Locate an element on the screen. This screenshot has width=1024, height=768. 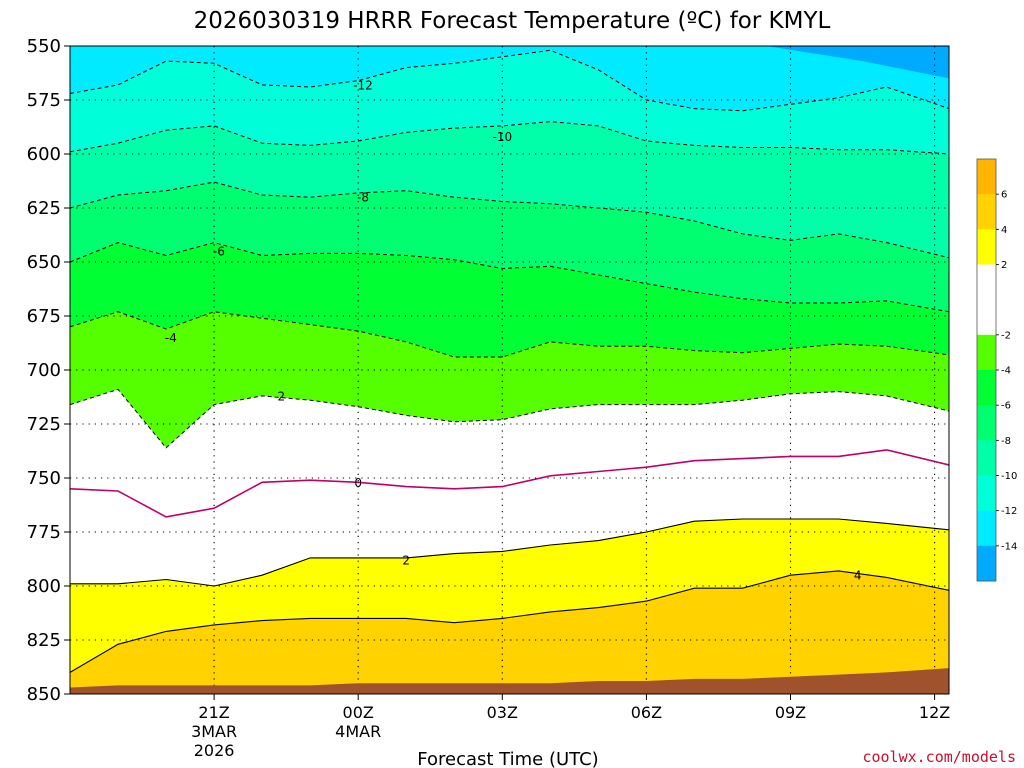
x-tick-label: 2026 is located at coordinates (214, 750).